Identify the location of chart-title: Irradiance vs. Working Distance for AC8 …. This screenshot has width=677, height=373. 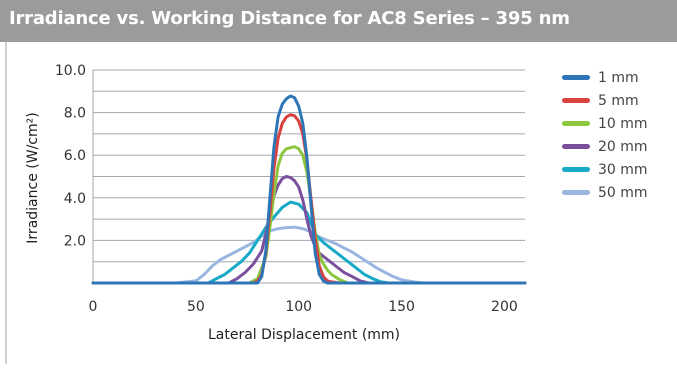
(289, 18).